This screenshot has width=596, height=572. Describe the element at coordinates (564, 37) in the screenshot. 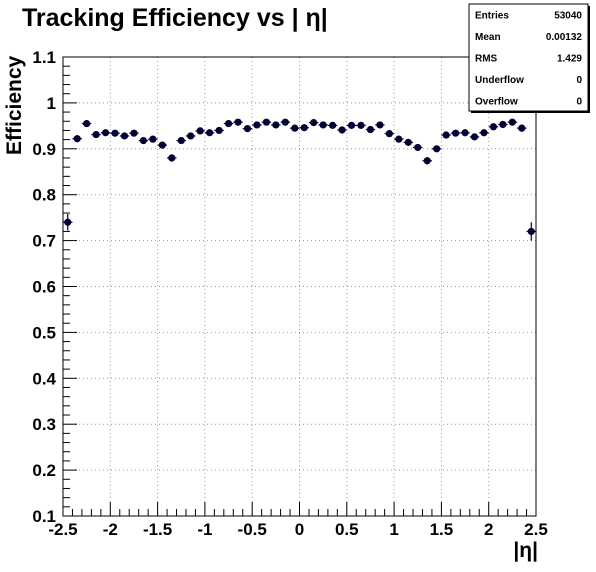

I see `stats-value: 0.00132` at that location.